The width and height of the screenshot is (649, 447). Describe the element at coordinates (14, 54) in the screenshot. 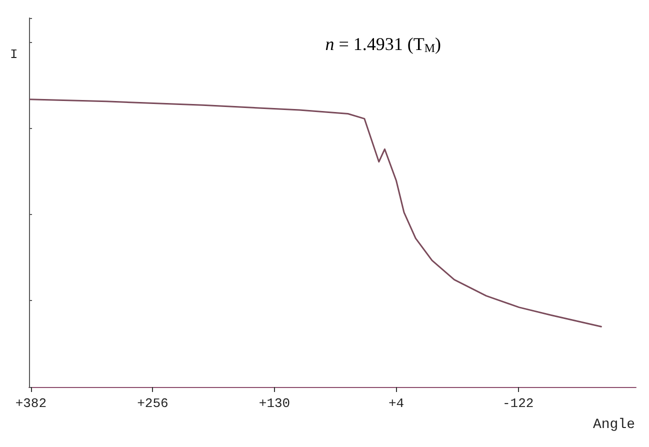

I see `y-axis-title: I` at that location.